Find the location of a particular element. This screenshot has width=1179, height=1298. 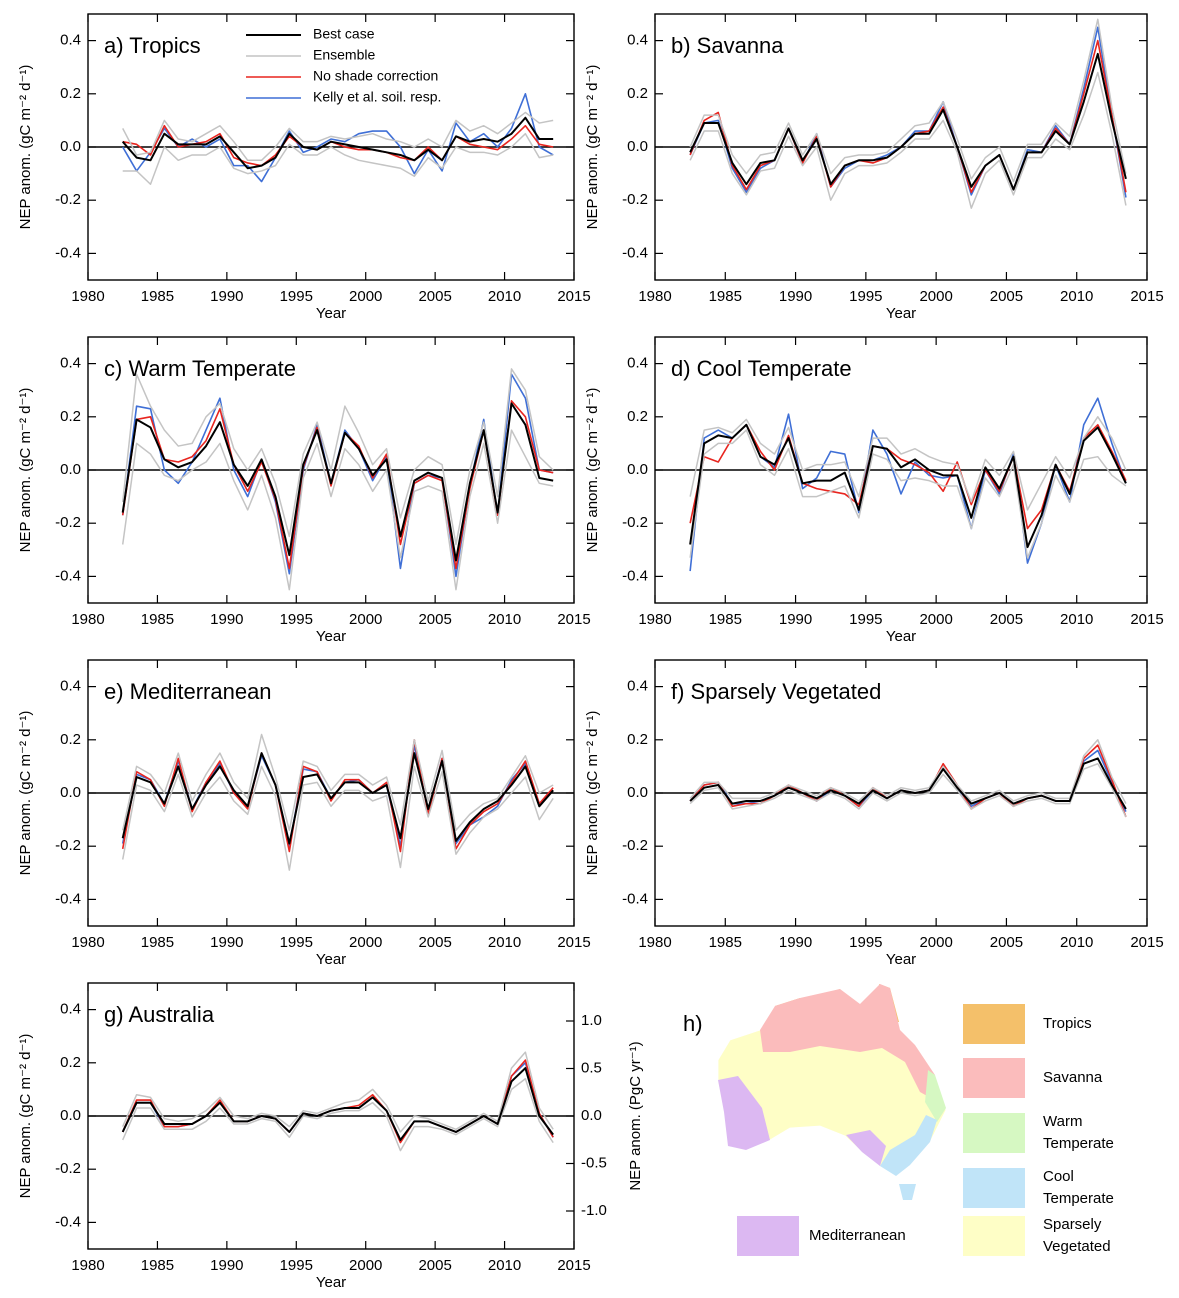

y2-axis-label: NEP anom. (PgC yr⁻¹) is located at coordinates (635, 1115).